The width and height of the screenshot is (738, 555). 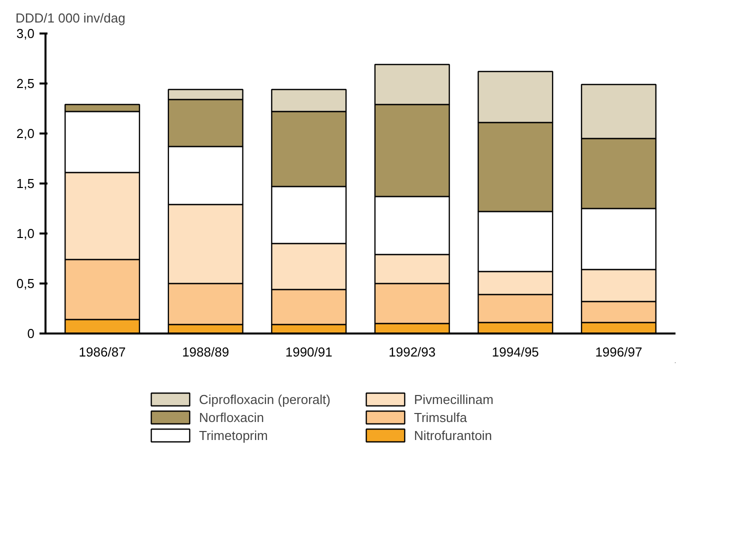 I want to click on legend-label: Norfloxacin, so click(x=232, y=417).